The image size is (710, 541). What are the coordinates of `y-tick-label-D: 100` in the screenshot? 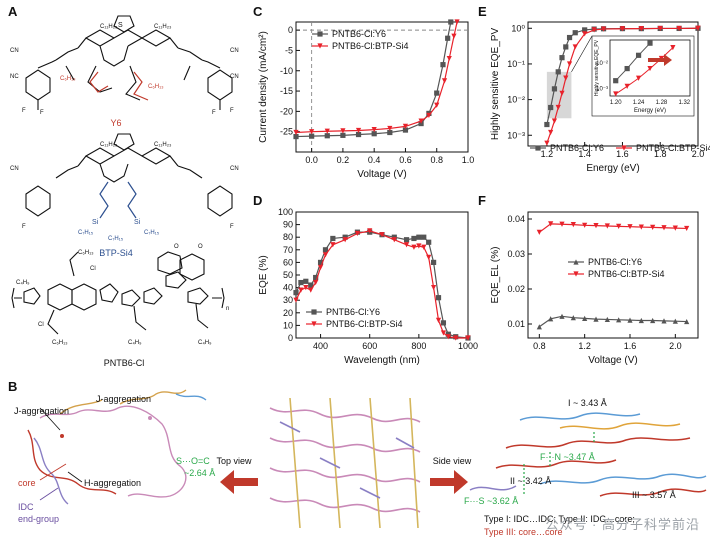 It's located at (285, 212).